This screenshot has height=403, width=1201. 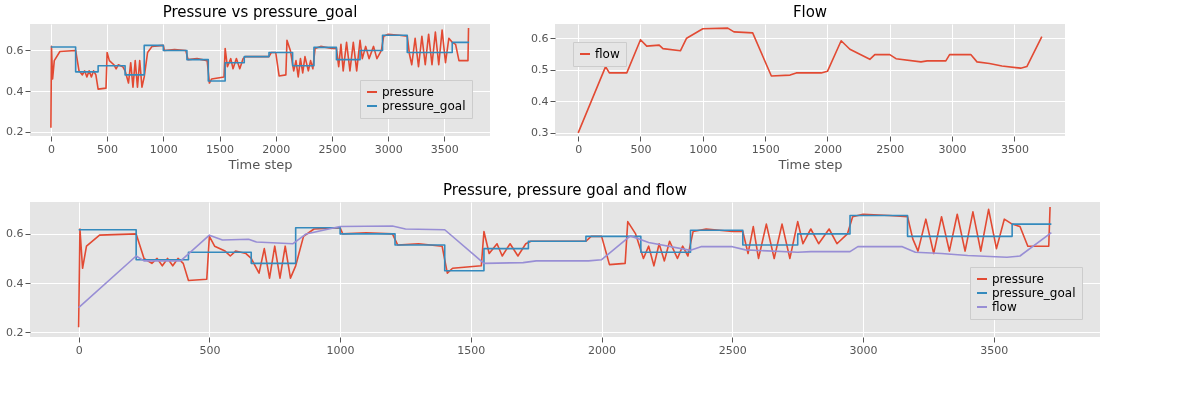 What do you see at coordinates (260, 12) in the screenshot?
I see `chart-title: Pressure vs pressure_goal` at bounding box center [260, 12].